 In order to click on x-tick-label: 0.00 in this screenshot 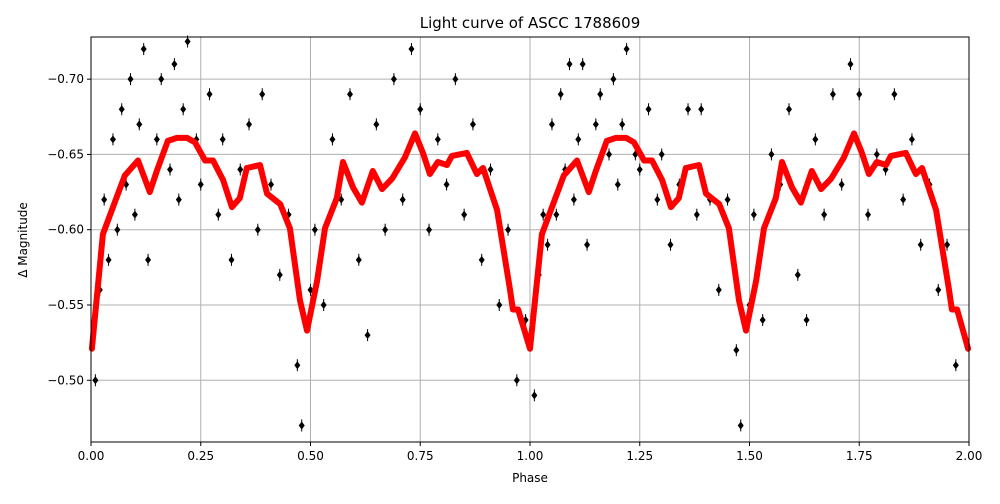, I will do `click(91, 456)`.